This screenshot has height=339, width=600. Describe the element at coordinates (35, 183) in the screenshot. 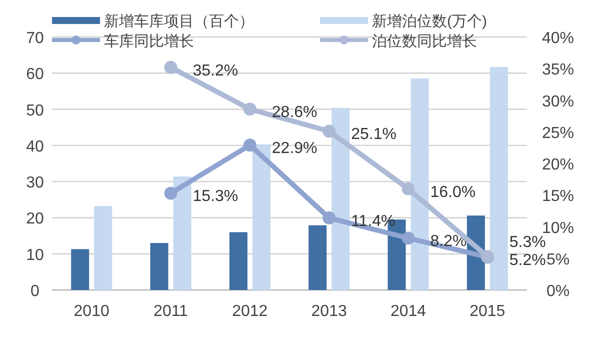

I see `y-tick-label: 30` at that location.